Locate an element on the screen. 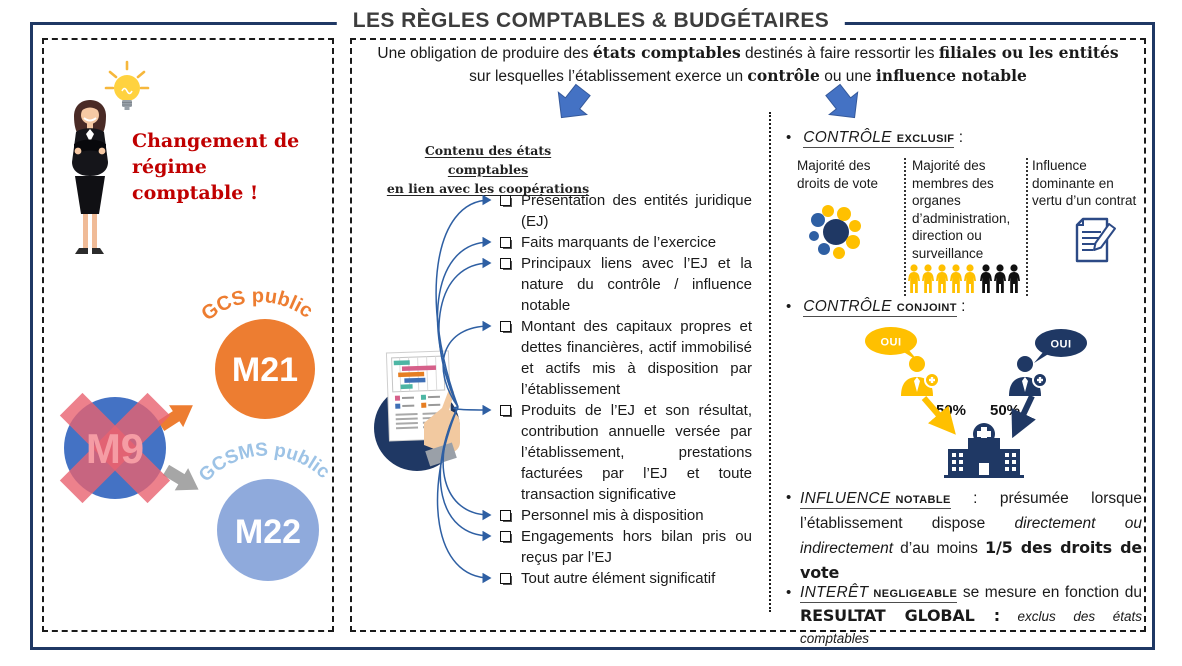 The height and width of the screenshot is (666, 1182). partner-person-navy-icon is located at coordinates (1028, 376).